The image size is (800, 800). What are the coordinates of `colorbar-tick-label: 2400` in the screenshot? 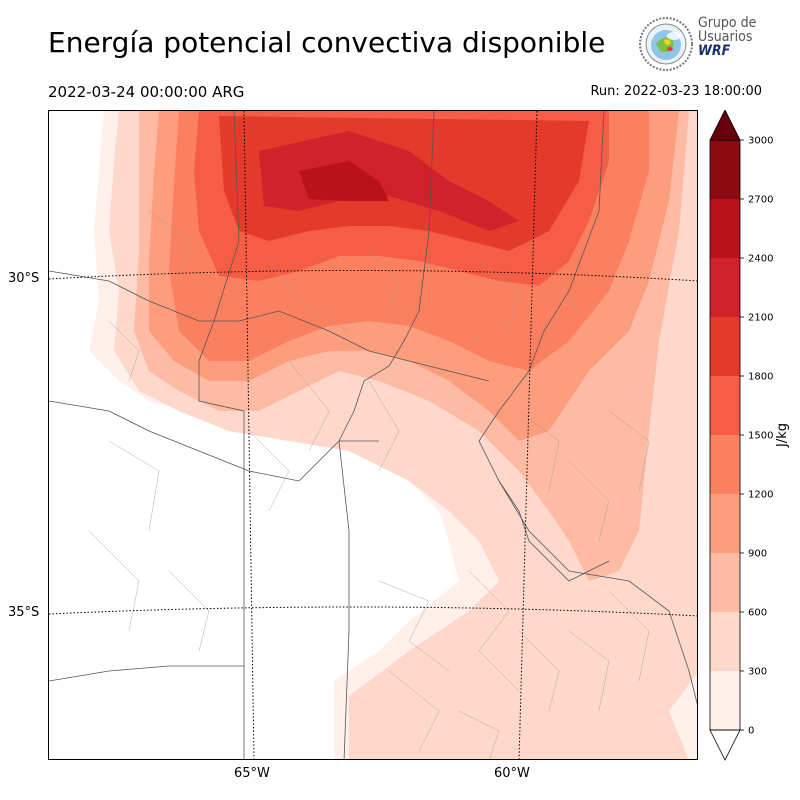 It's located at (760, 259).